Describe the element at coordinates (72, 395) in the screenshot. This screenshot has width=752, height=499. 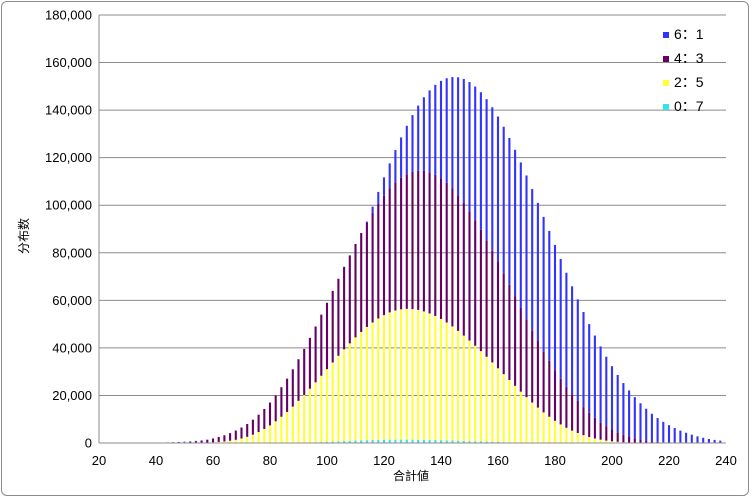
I see `y-tick-label: 20,000` at that location.